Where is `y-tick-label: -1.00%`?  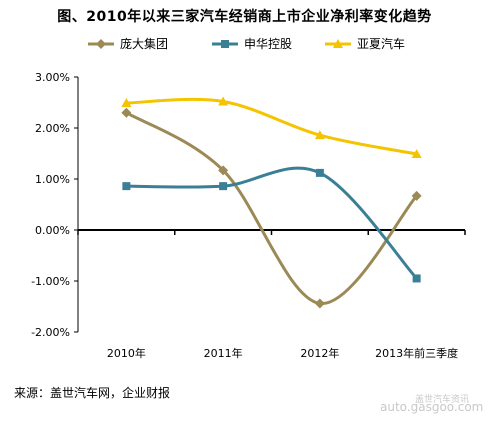 y-tick-label: -1.00% is located at coordinates (50, 281).